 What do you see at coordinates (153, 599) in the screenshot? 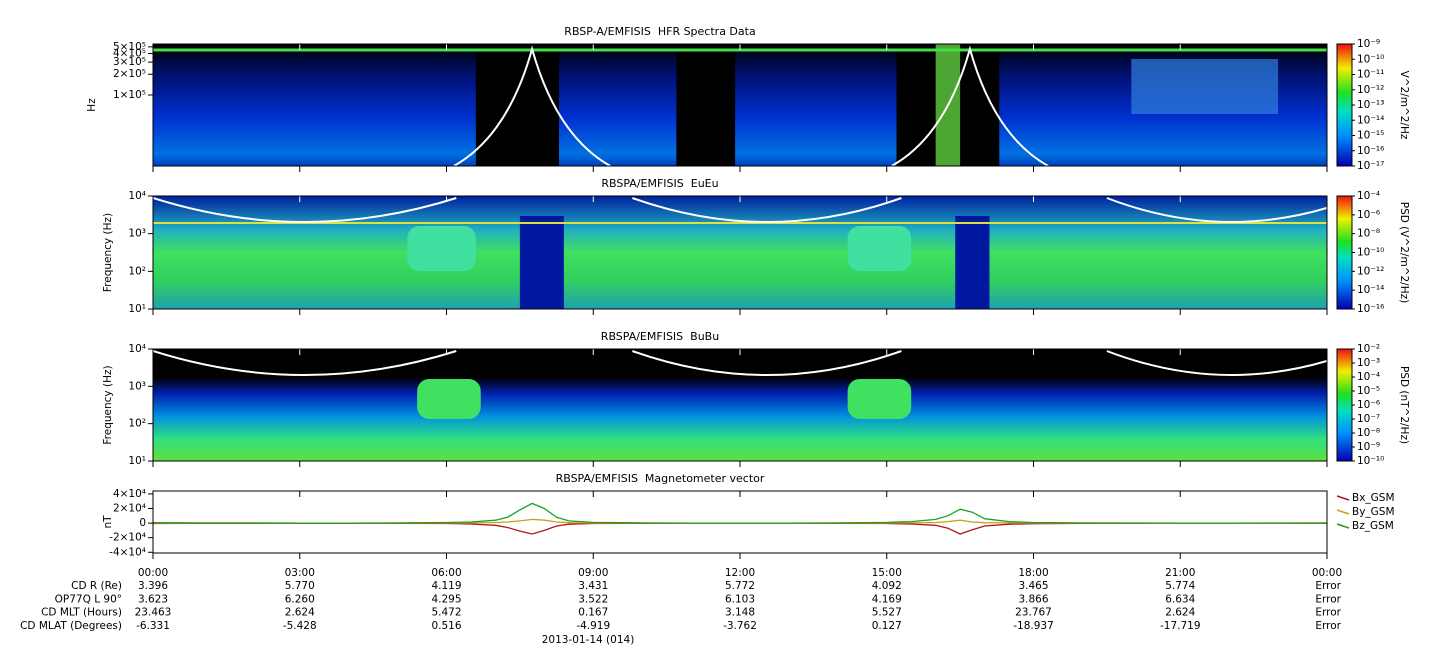
I see `ephemeris-value: 3.623` at bounding box center [153, 599].